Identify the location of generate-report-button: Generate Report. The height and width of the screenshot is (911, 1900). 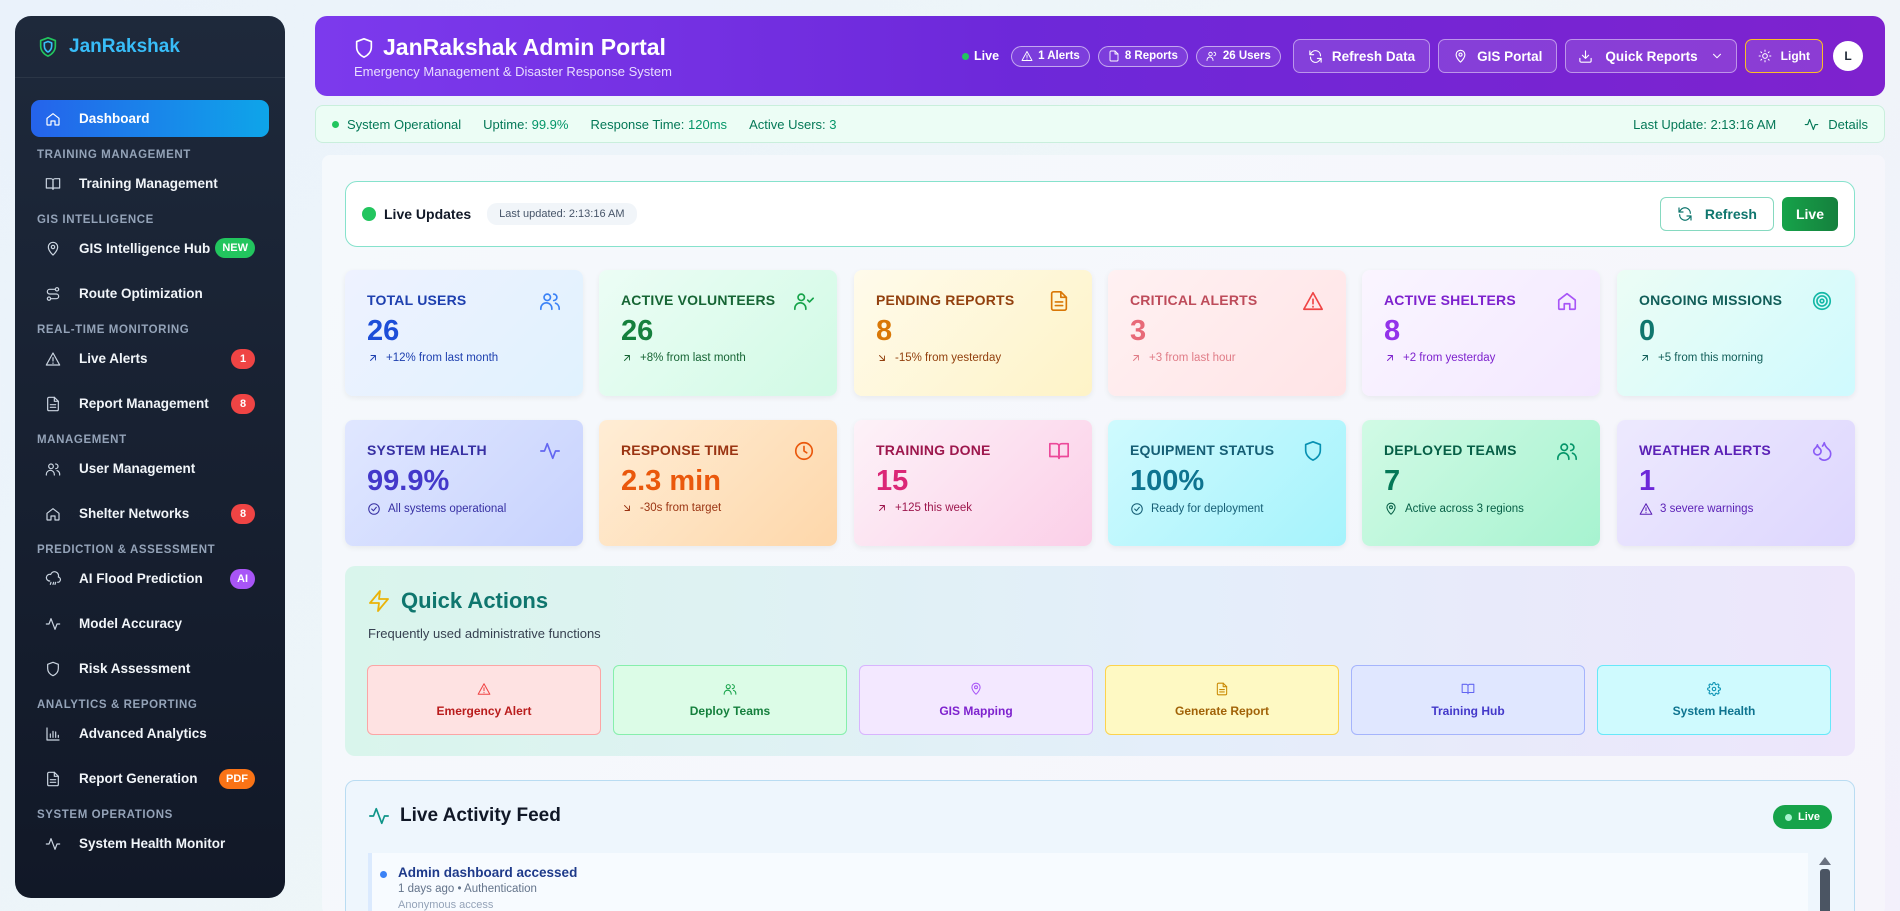
(1222, 700).